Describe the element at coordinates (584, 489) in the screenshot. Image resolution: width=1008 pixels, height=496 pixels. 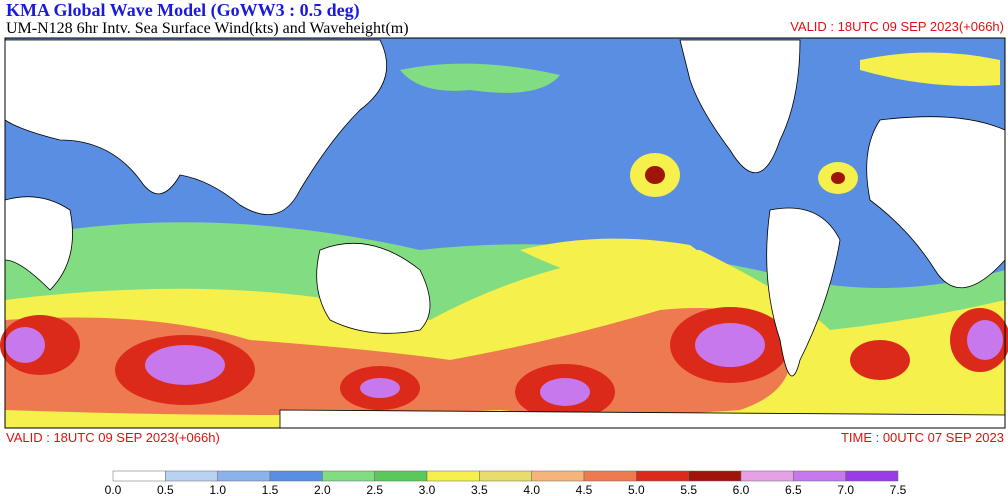
I see `colorbar-label: 4.5` at that location.